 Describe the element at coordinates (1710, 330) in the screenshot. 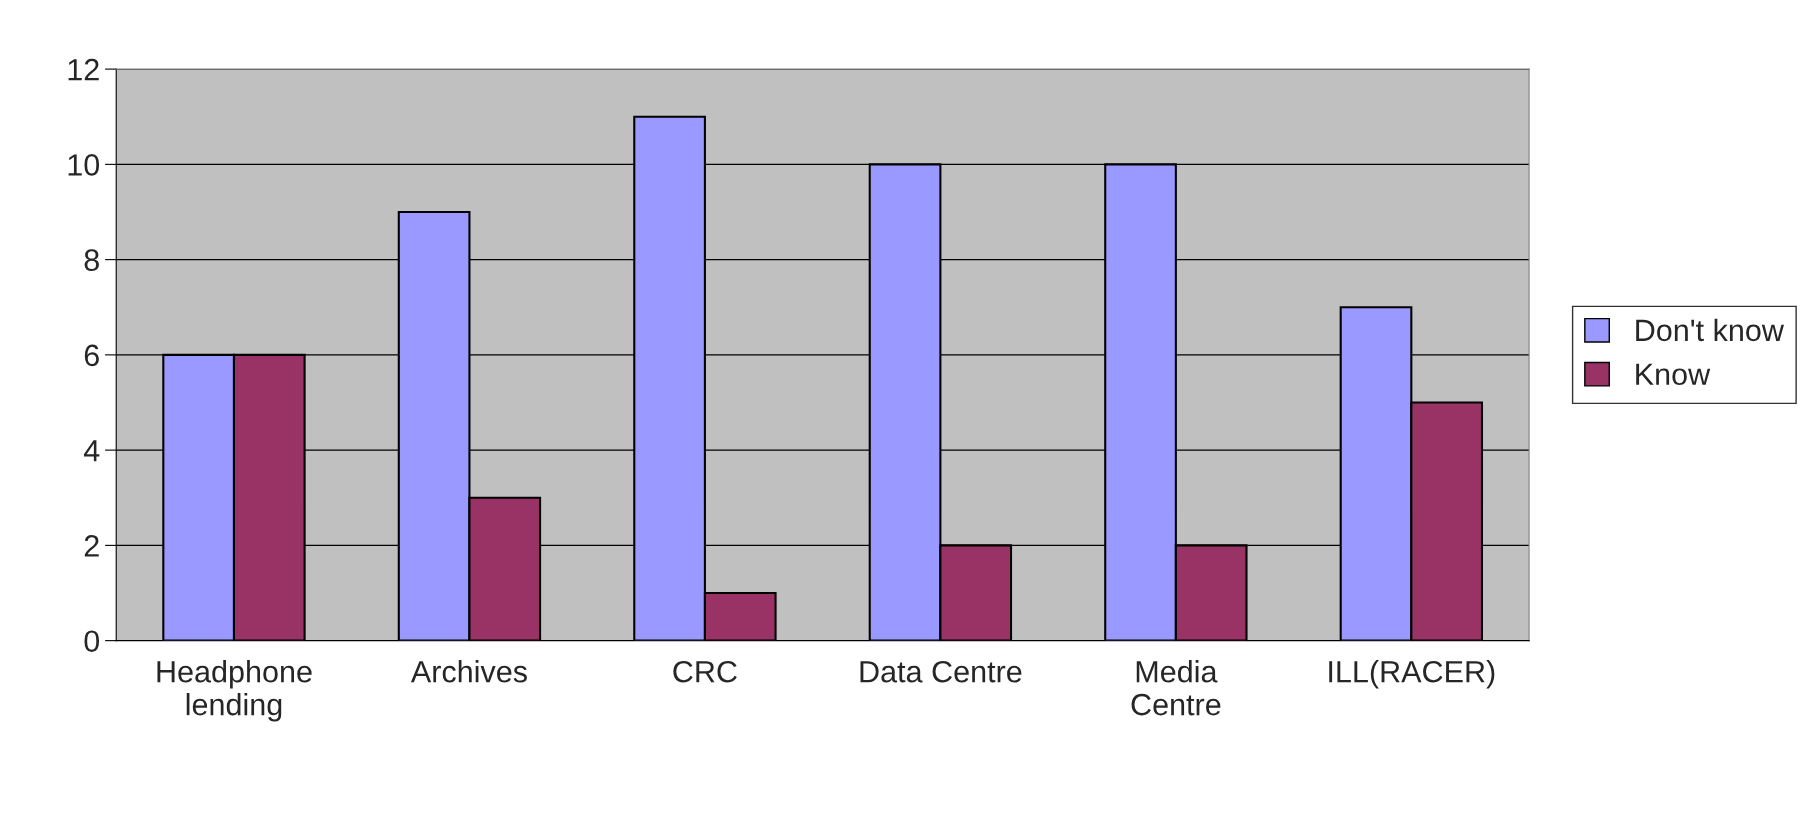

I see `legend-label: Don't know` at that location.